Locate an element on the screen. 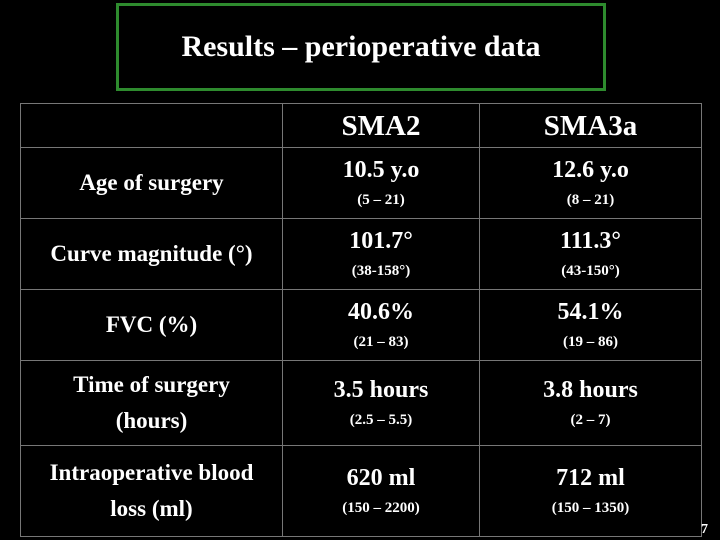 This screenshot has height=540, width=720. cell-value: 712 ml is located at coordinates (590, 478).